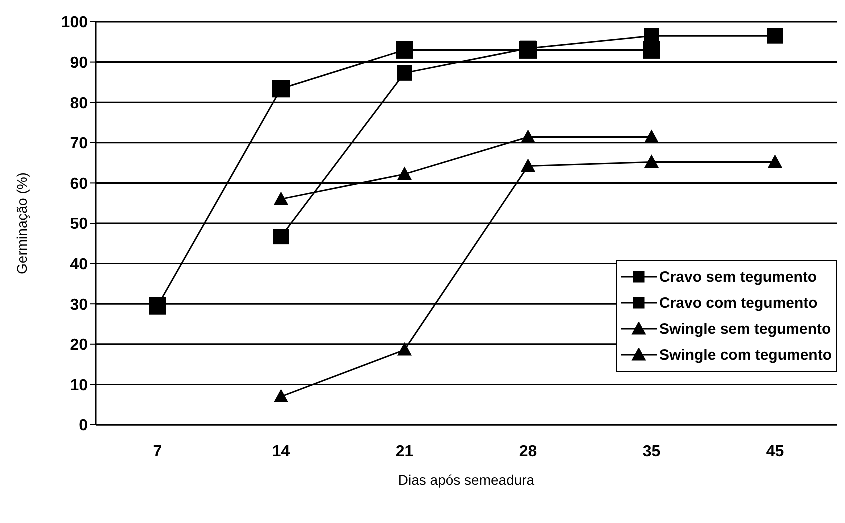 This screenshot has height=523, width=845. What do you see at coordinates (528, 451) in the screenshot?
I see `x-tick-label: 28` at bounding box center [528, 451].